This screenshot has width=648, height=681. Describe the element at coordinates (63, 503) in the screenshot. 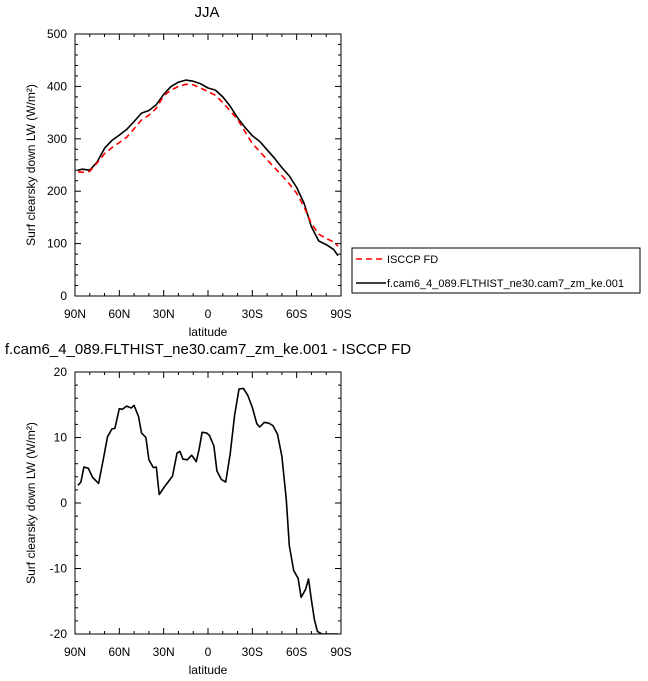

I see `bottom-y-tick-label: 0` at that location.